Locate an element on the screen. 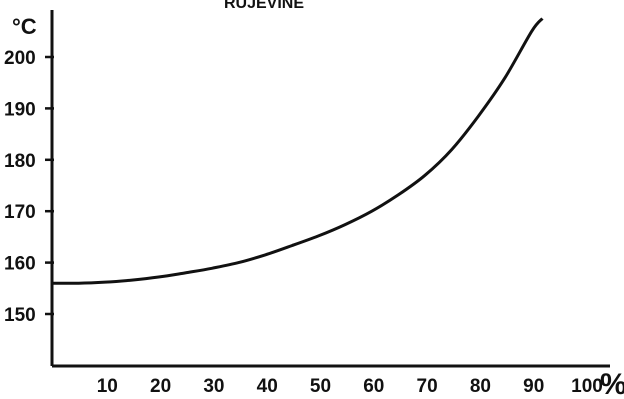 This screenshot has height=399, width=624. y-axis-label: °C is located at coordinates (24, 26).